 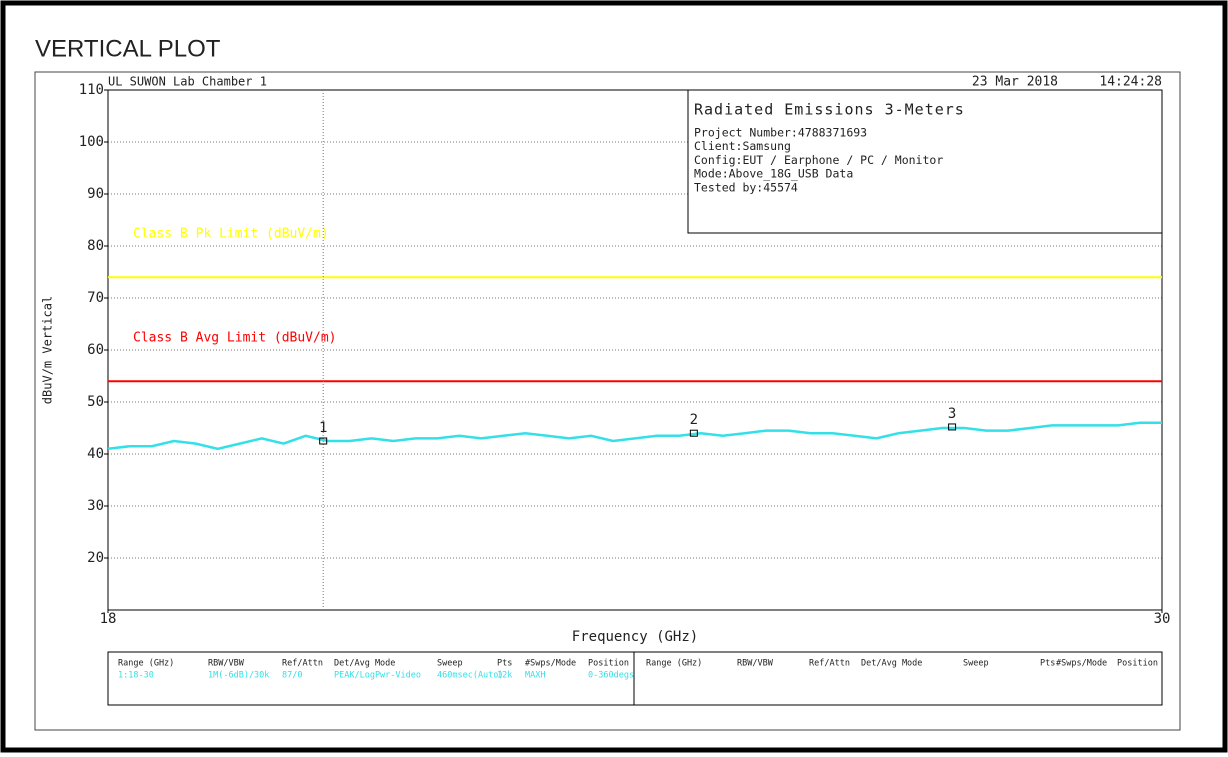 What do you see at coordinates (91, 142) in the screenshot?
I see `y-tick-label: 100` at bounding box center [91, 142].